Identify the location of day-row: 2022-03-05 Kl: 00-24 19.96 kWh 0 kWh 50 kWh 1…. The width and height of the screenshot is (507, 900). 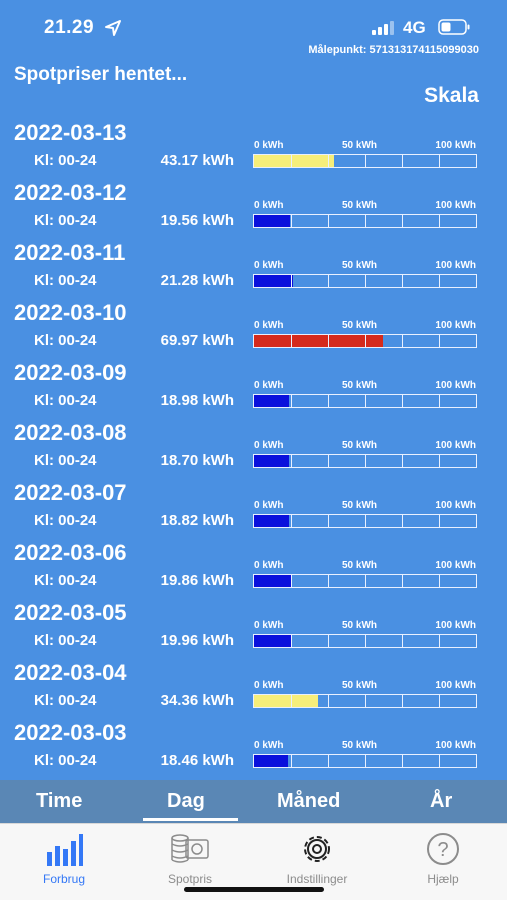
(253, 626).